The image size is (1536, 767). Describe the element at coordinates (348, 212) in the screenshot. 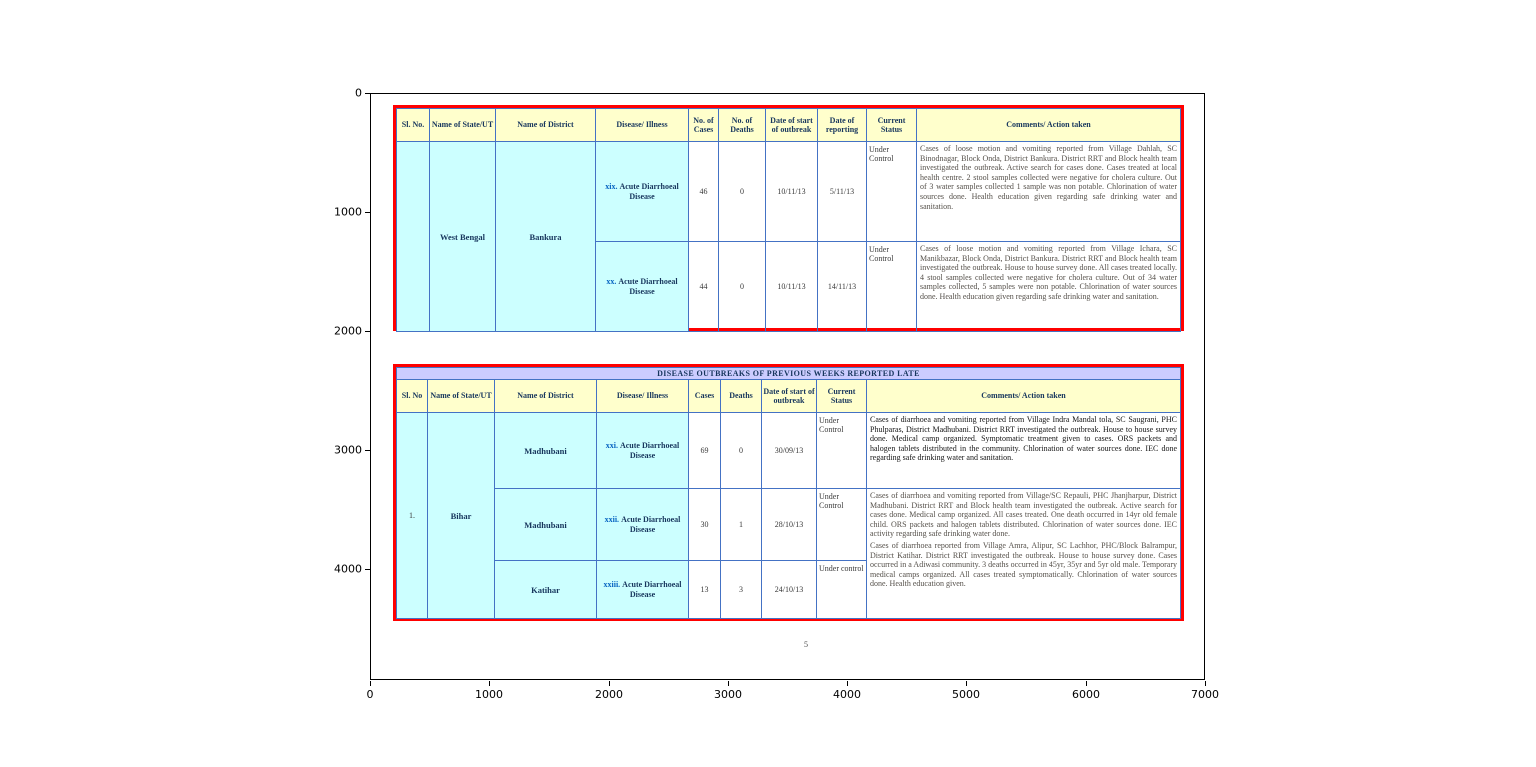

I see `y-tick-label: 1000` at that location.